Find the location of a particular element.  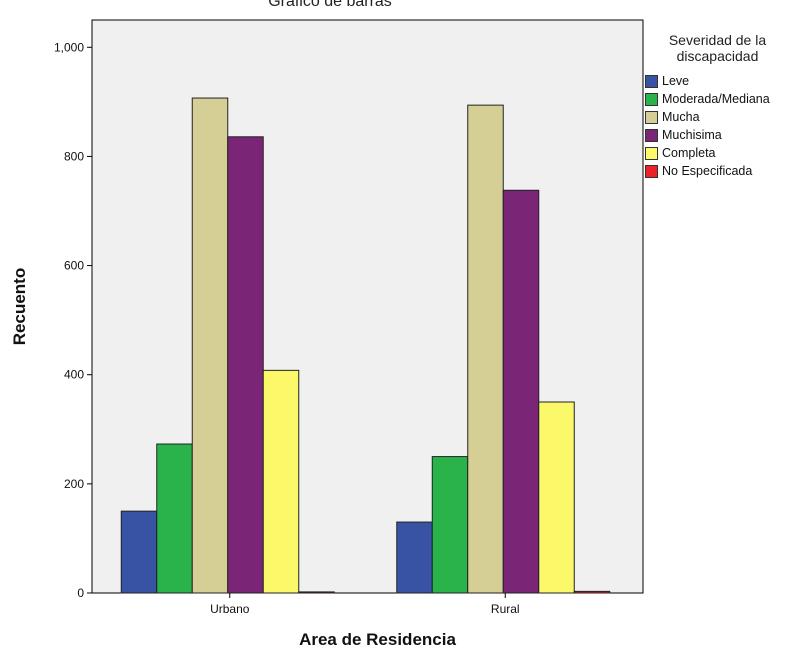

y-tick-label: 200 is located at coordinates (74, 484).